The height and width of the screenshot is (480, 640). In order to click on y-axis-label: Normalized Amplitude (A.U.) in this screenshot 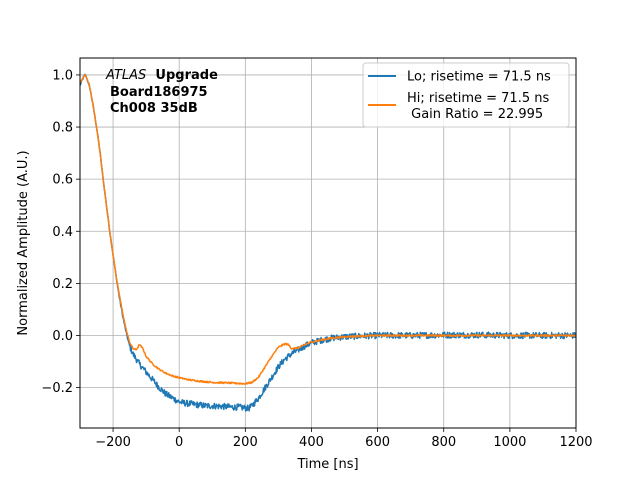, I will do `click(23, 242)`.